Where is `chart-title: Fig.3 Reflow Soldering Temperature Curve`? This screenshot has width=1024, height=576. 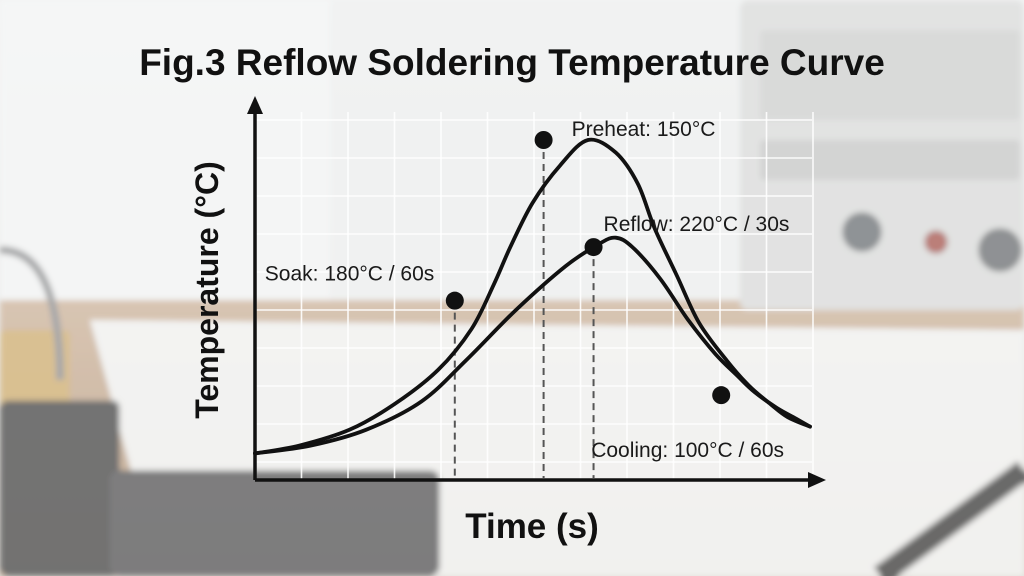 chart-title: Fig.3 Reflow Soldering Temperature Curve is located at coordinates (512, 62).